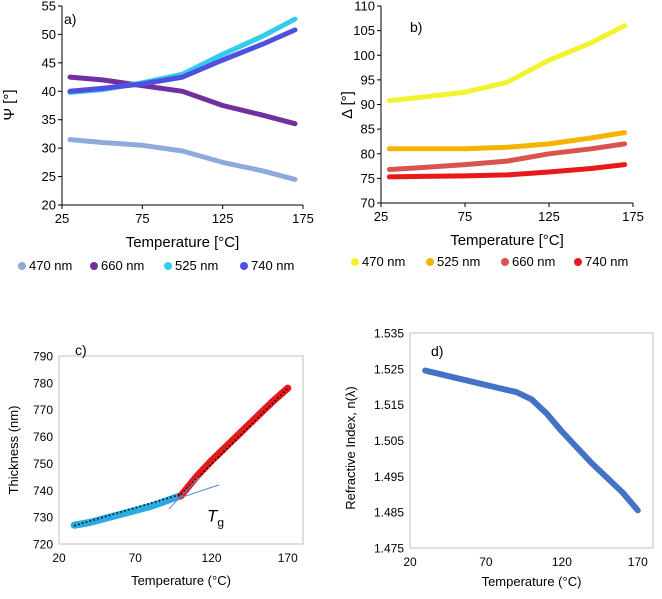 Image resolution: width=662 pixels, height=599 pixels. What do you see at coordinates (49, 148) in the screenshot?
I see `y-tick-label: 30` at bounding box center [49, 148].